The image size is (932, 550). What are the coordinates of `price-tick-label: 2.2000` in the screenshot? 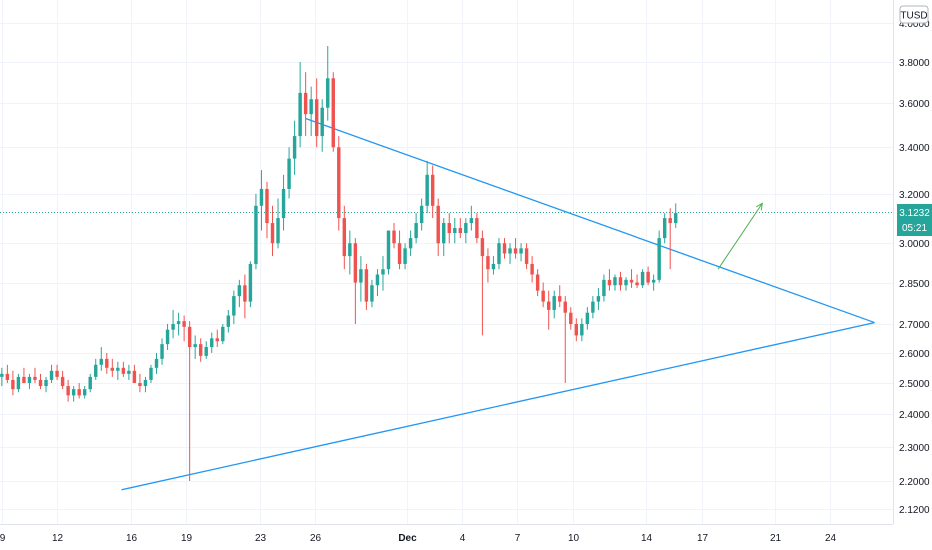 It's located at (914, 482).